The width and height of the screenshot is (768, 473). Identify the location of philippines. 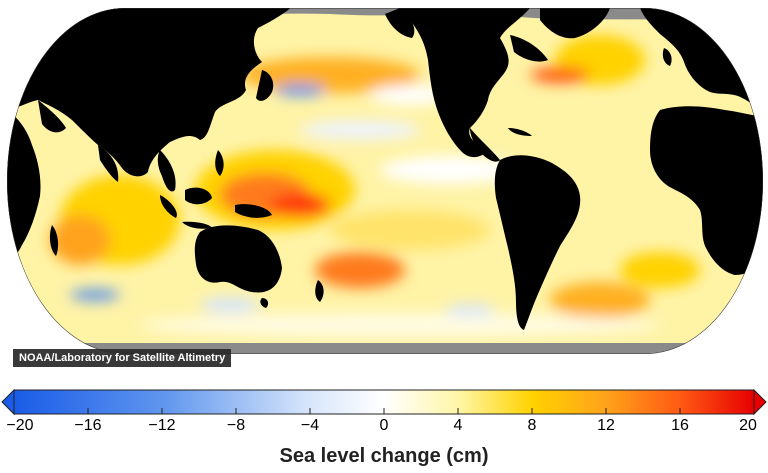
(219, 163).